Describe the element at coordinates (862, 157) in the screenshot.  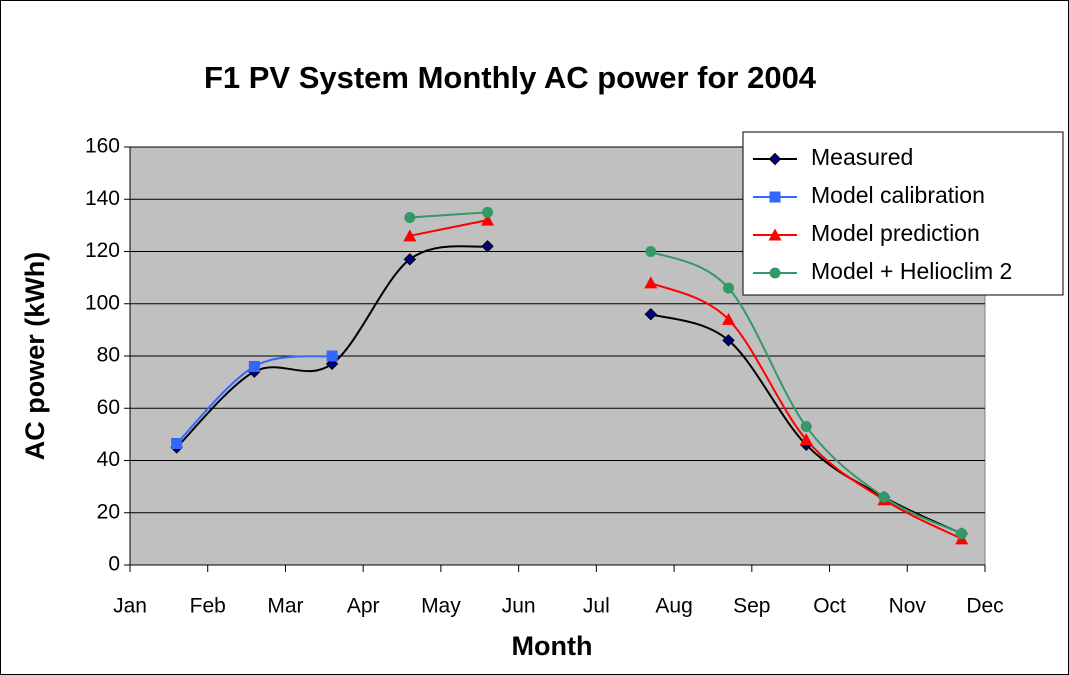
I see `legend-label: Measured` at that location.